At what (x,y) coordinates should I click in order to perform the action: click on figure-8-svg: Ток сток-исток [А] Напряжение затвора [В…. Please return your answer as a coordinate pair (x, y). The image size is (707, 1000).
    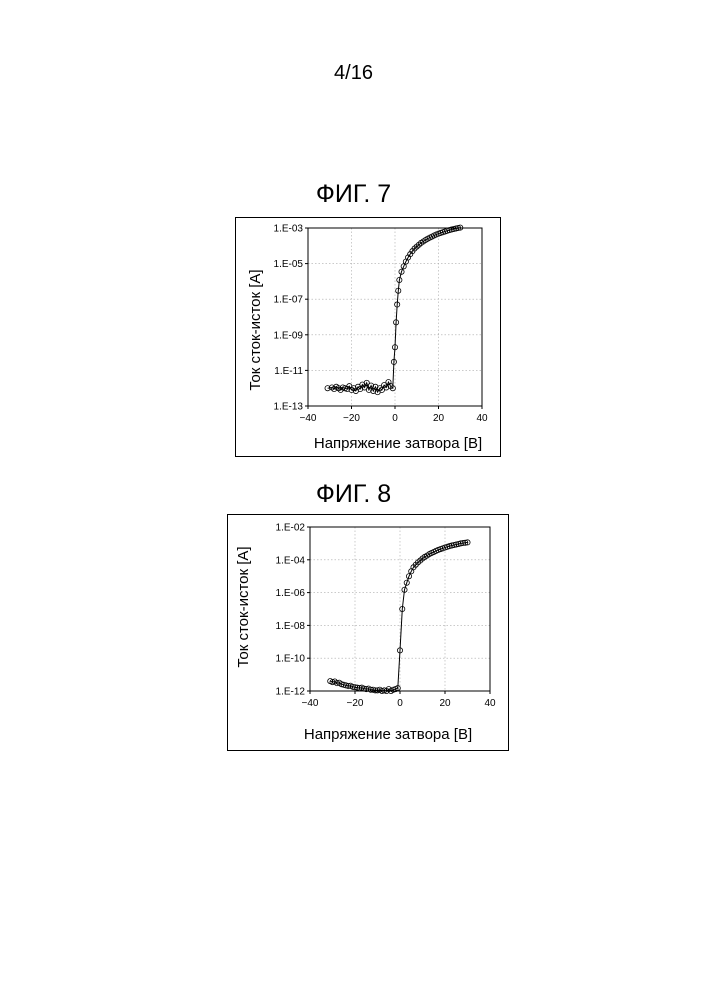
    Looking at the image, I should click on (369, 633).